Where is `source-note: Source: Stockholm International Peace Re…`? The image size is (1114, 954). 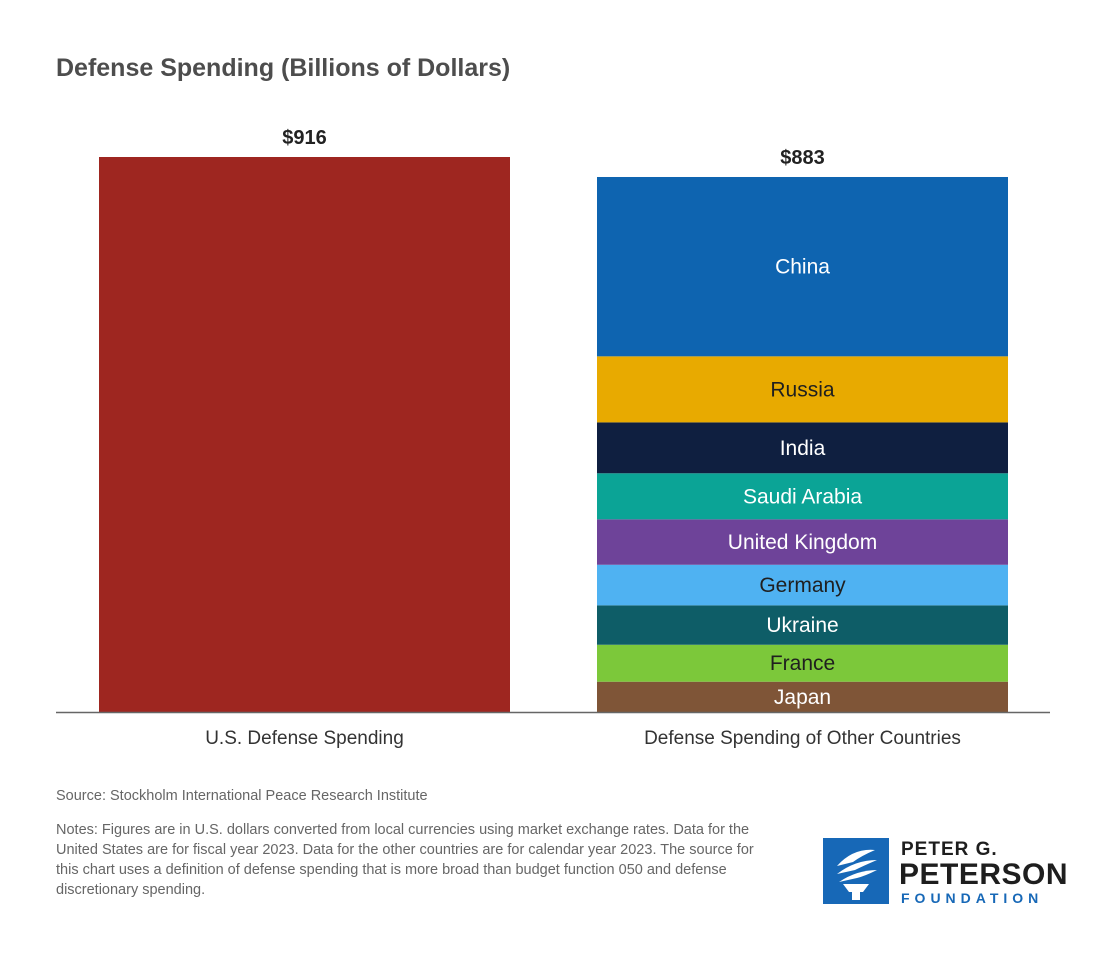
source-note: Source: Stockholm International Peace Re… is located at coordinates (242, 796).